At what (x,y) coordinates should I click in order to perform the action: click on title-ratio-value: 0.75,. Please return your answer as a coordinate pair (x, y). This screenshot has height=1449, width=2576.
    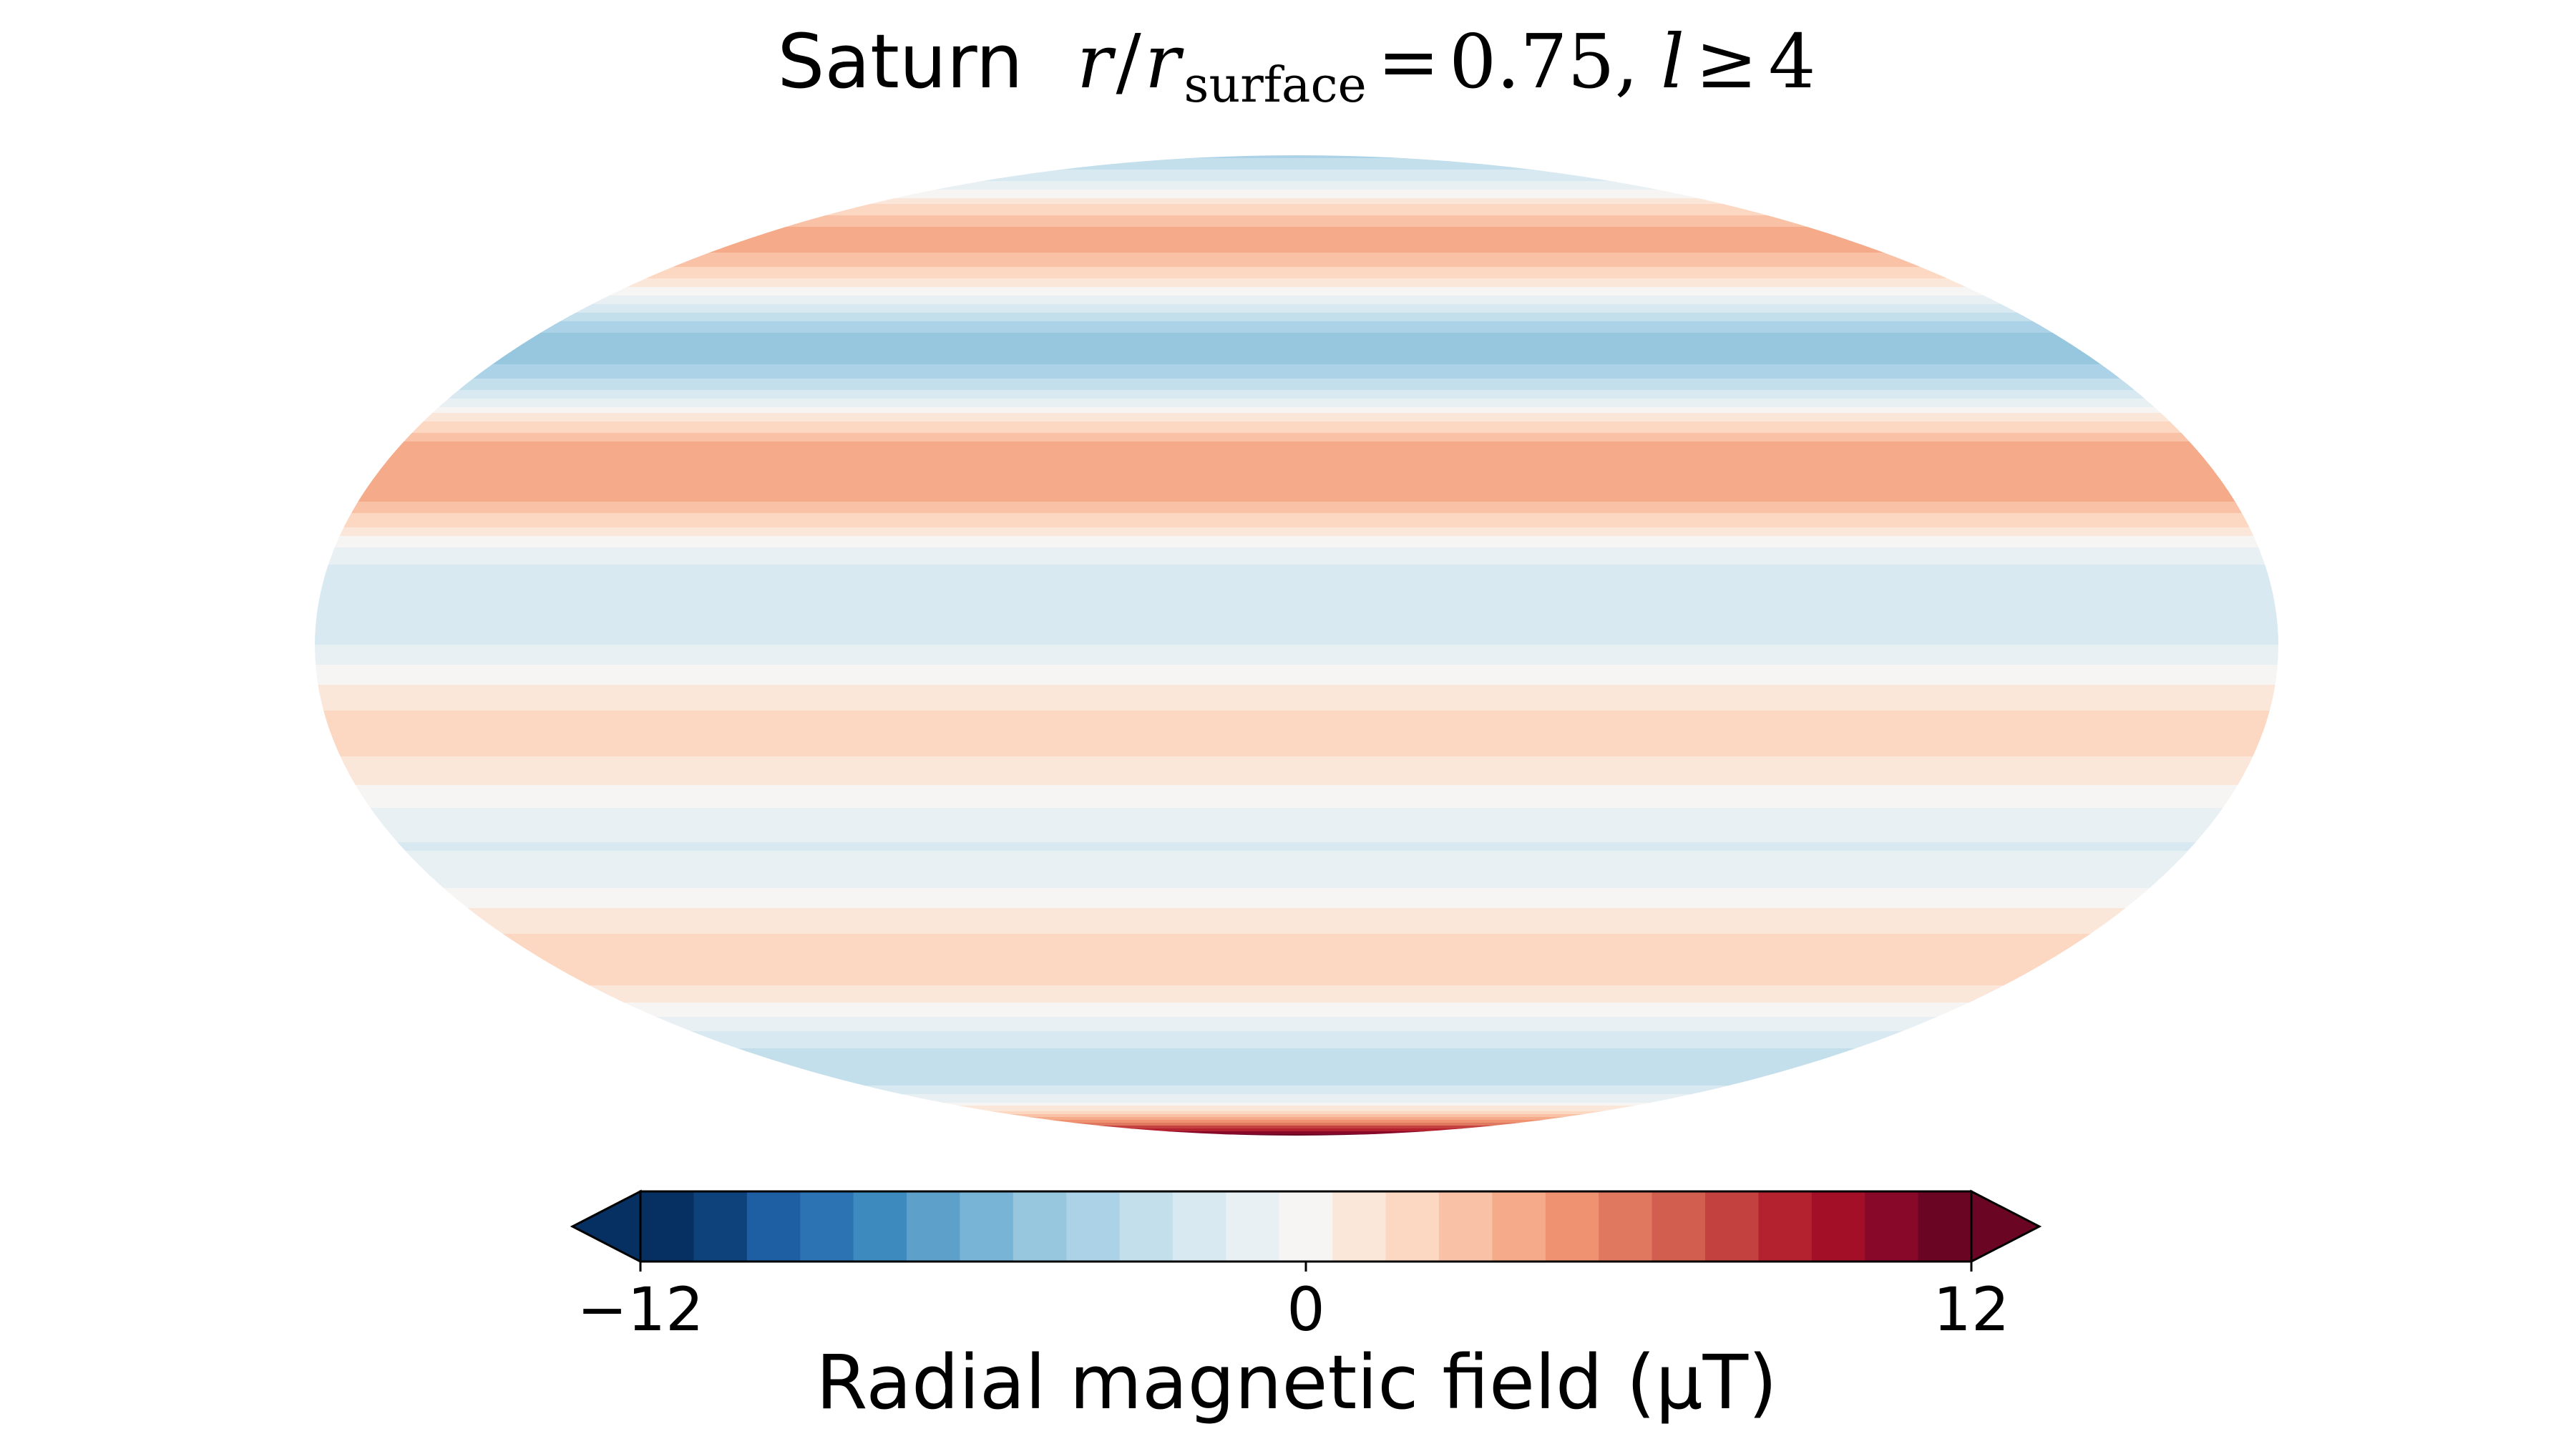
    Looking at the image, I should click on (1544, 61).